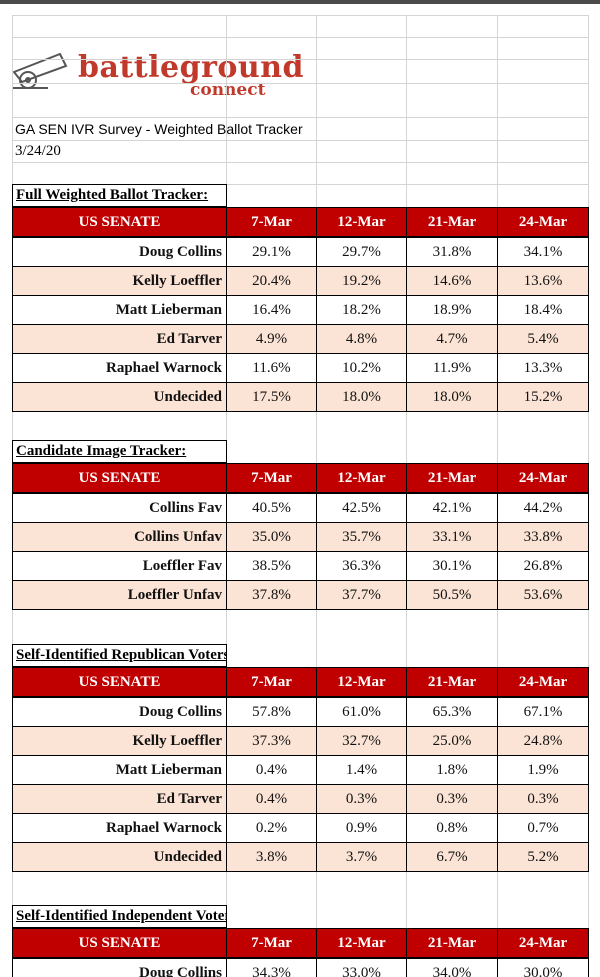 The height and width of the screenshot is (977, 600). What do you see at coordinates (361, 339) in the screenshot?
I see `value-cell: 4.8%` at bounding box center [361, 339].